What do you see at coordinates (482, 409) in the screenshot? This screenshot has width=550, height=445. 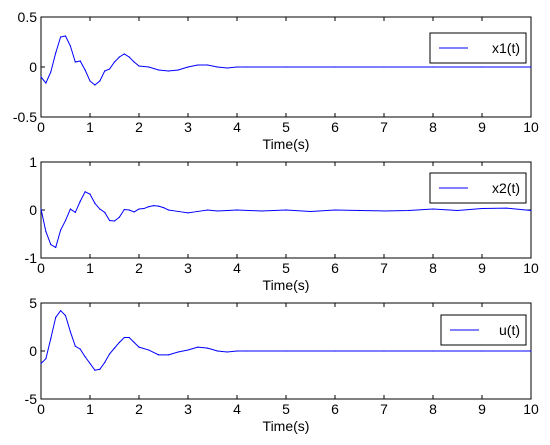 I see `x-tick-label: 9` at bounding box center [482, 409].